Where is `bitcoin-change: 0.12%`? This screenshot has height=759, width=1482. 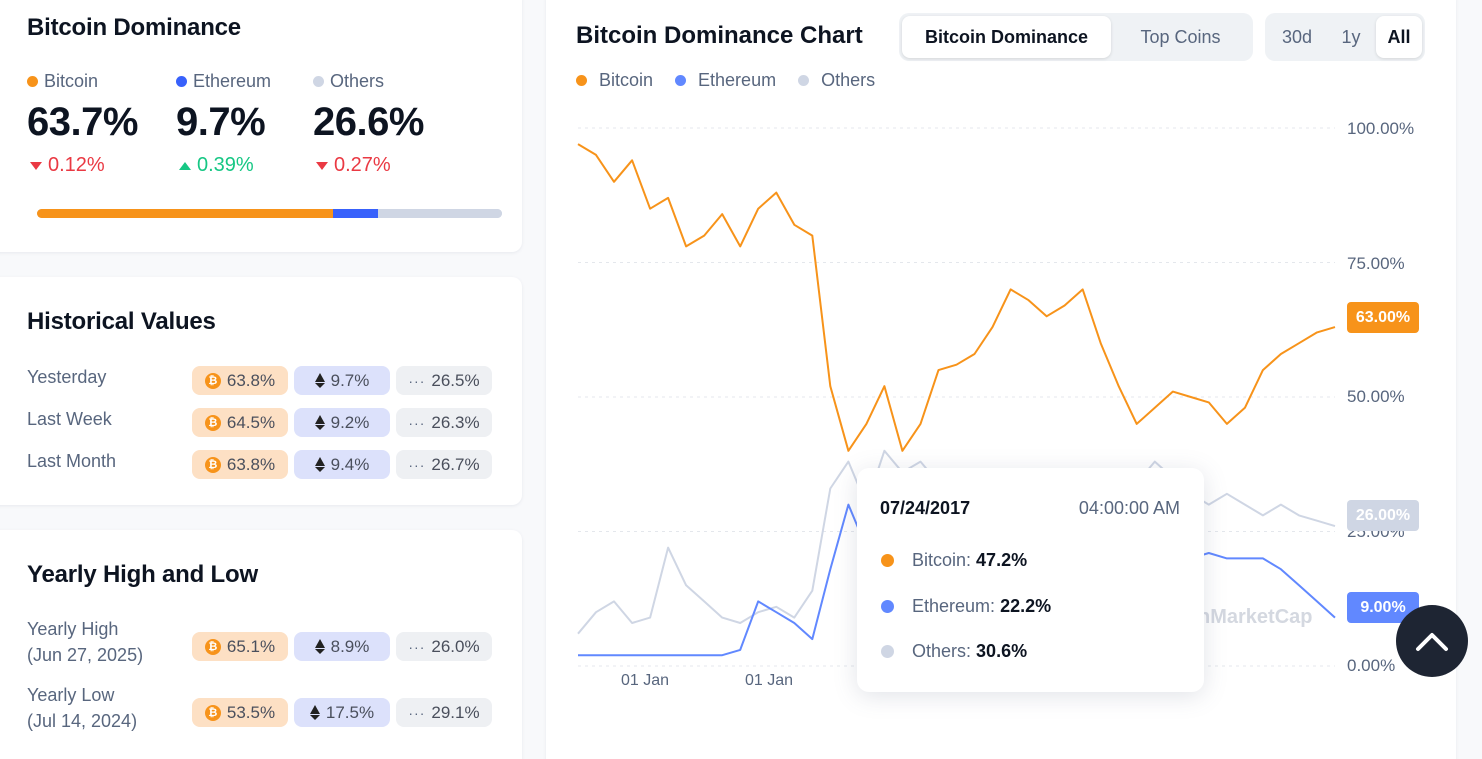
bitcoin-change: 0.12% is located at coordinates (67, 165).